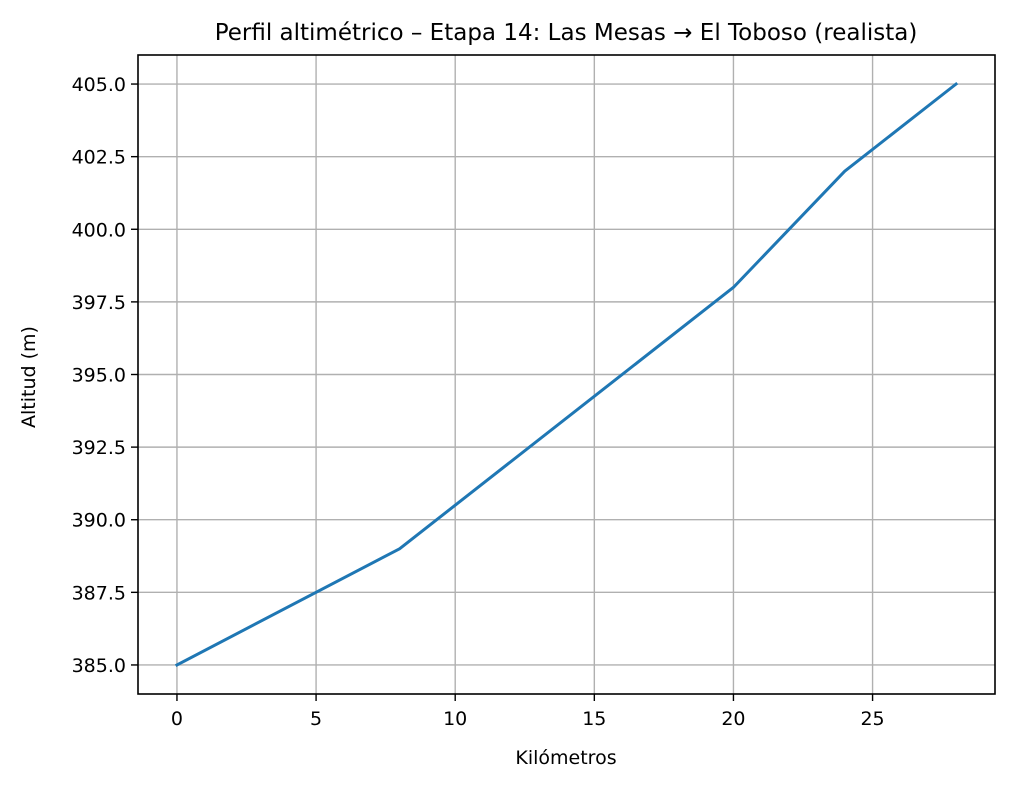  Describe the element at coordinates (99, 521) in the screenshot. I see `y-tick-label: 390.0` at that location.